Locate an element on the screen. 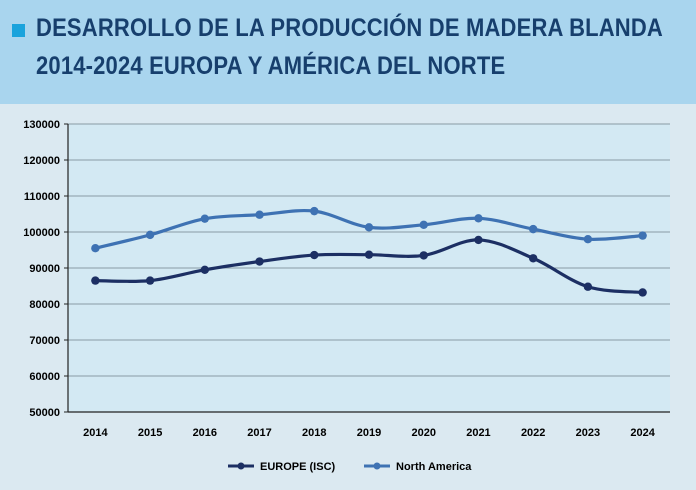  y-tick-label: 60000 is located at coordinates (44, 377).